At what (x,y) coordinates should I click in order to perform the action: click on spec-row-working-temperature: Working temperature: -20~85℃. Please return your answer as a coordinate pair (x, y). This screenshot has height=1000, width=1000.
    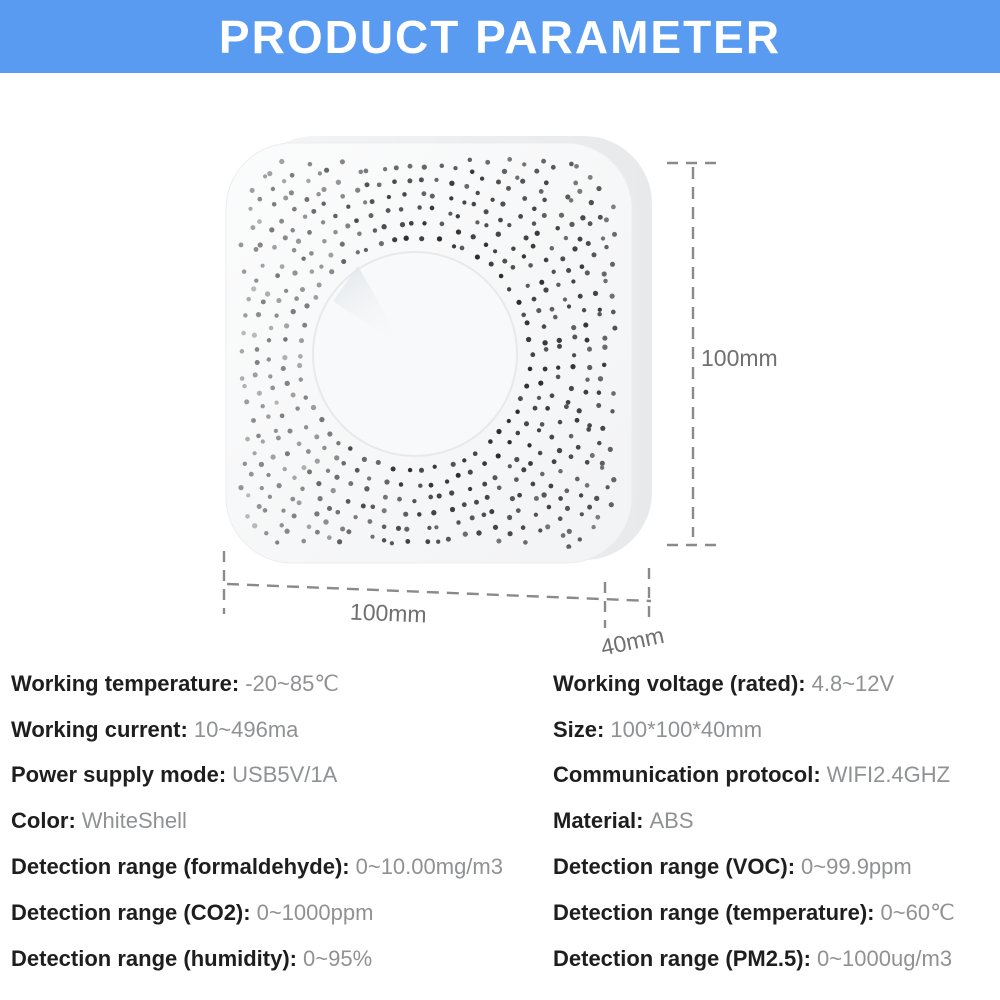
    Looking at the image, I should click on (257, 684).